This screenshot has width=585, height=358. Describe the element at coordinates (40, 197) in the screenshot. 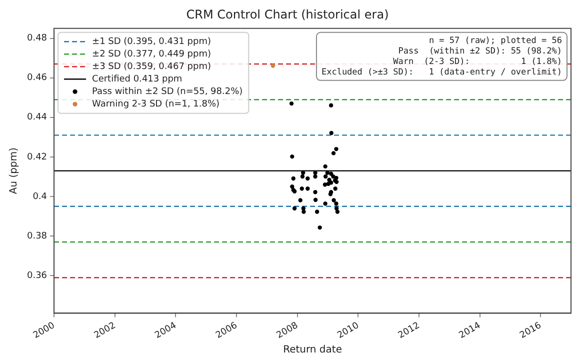

I see `y-tick-label: 0.4` at that location.